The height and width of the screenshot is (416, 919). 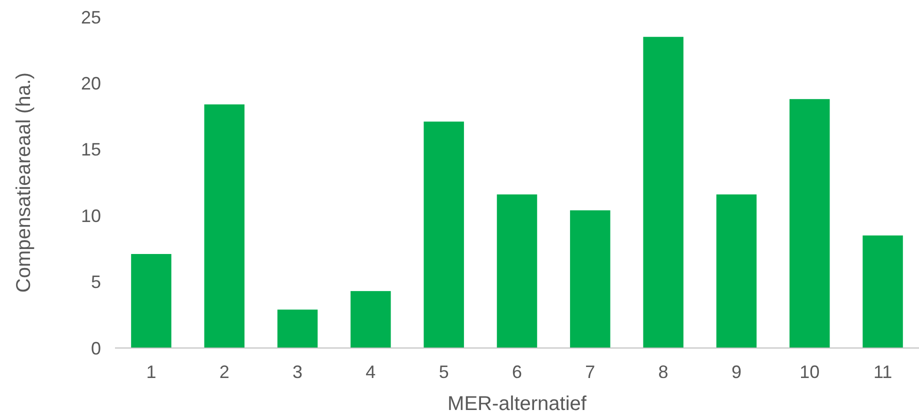 I want to click on y-tick-label: 25, so click(x=90, y=17).